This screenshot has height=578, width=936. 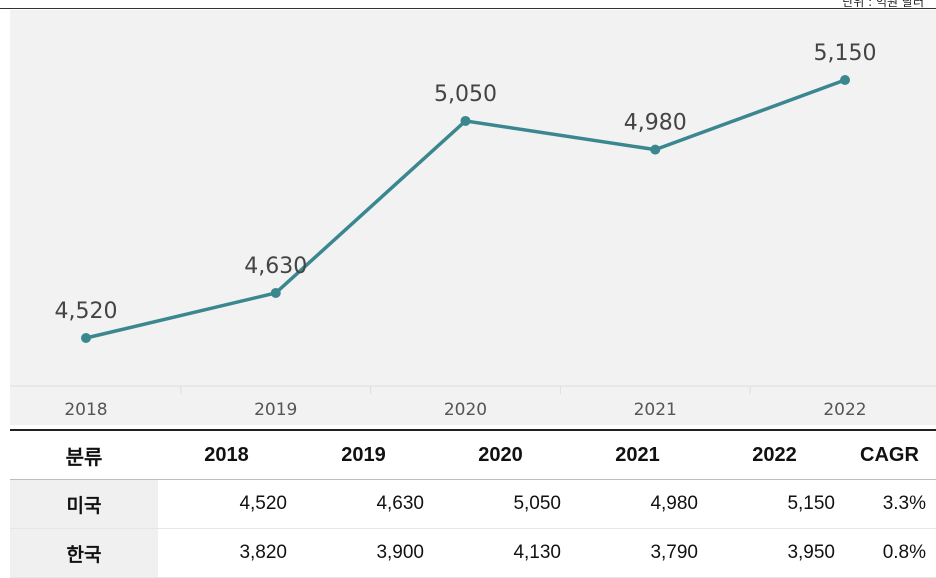 What do you see at coordinates (226, 504) in the screenshot?
I see `table-cell: 4,520` at bounding box center [226, 504].